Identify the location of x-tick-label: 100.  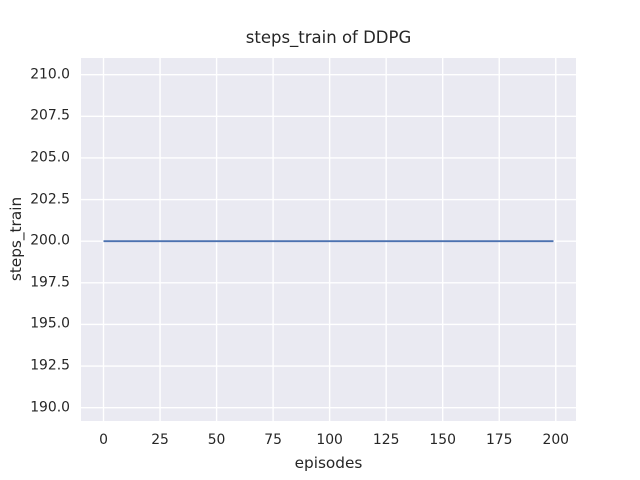
(329, 440).